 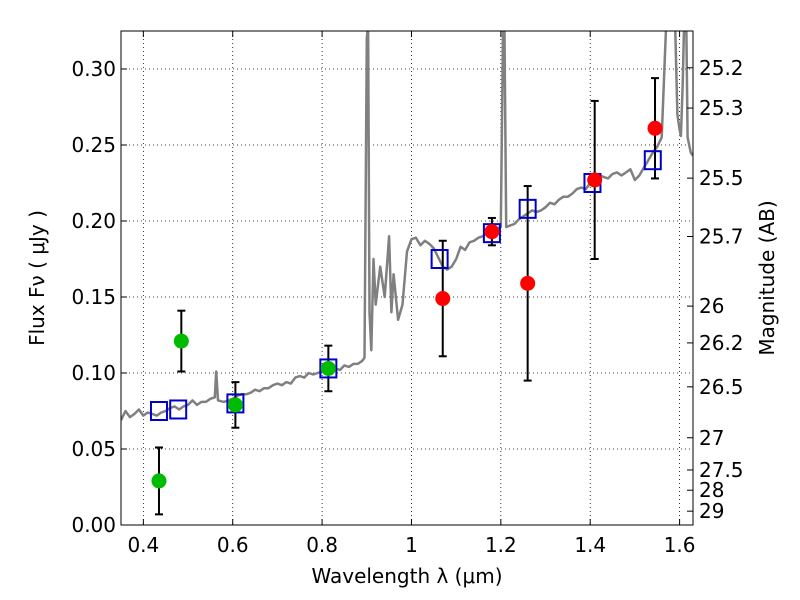 I want to click on x-tick-label: 0.6, so click(x=233, y=545).